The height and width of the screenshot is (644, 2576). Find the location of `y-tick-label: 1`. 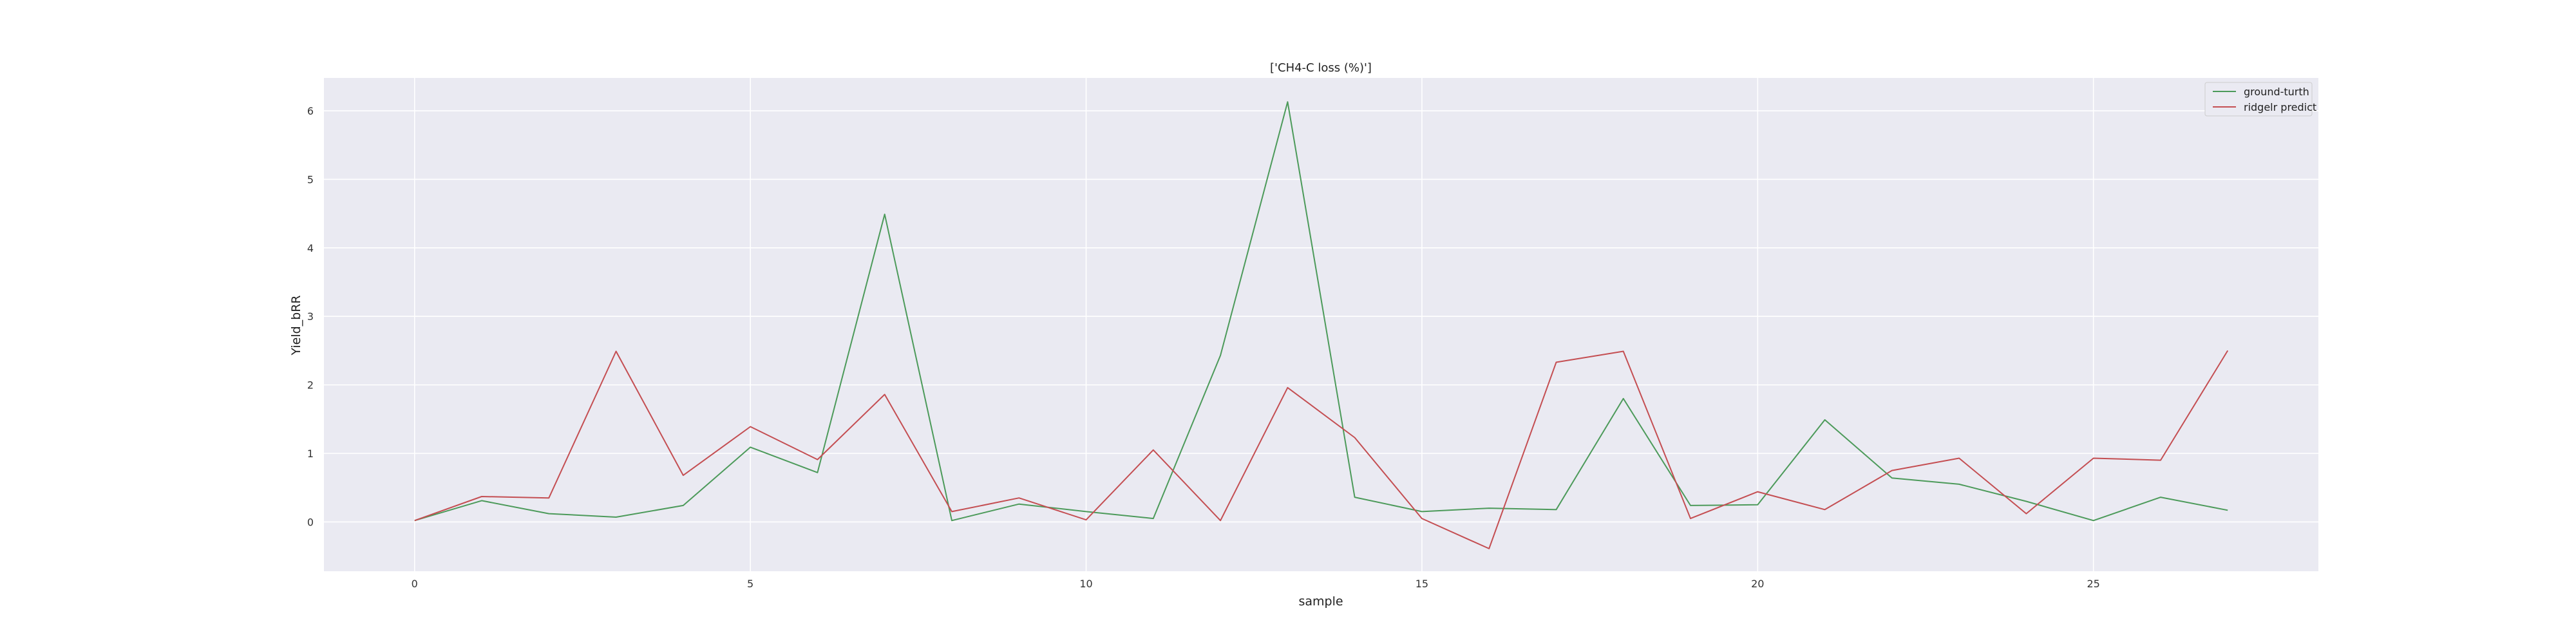

y-tick-label: 1 is located at coordinates (310, 454).